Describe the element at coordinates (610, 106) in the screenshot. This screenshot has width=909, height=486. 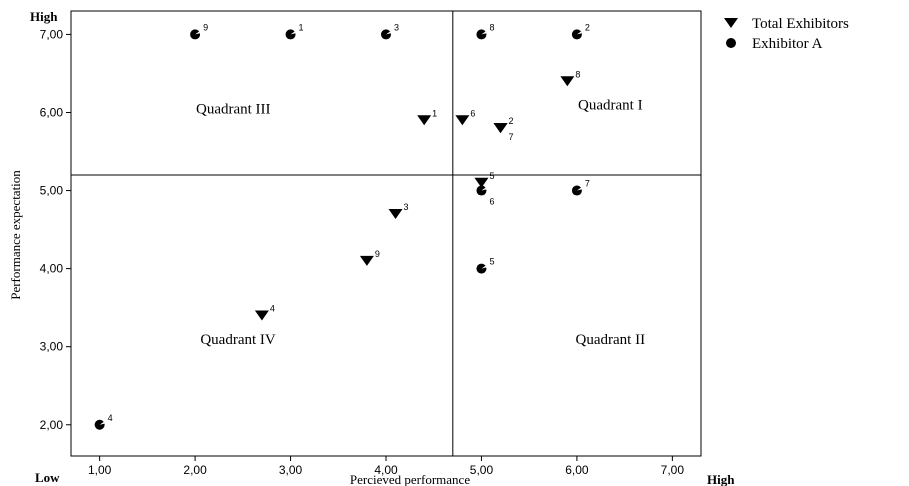
I see `quadrant-label: Quadrant I` at that location.